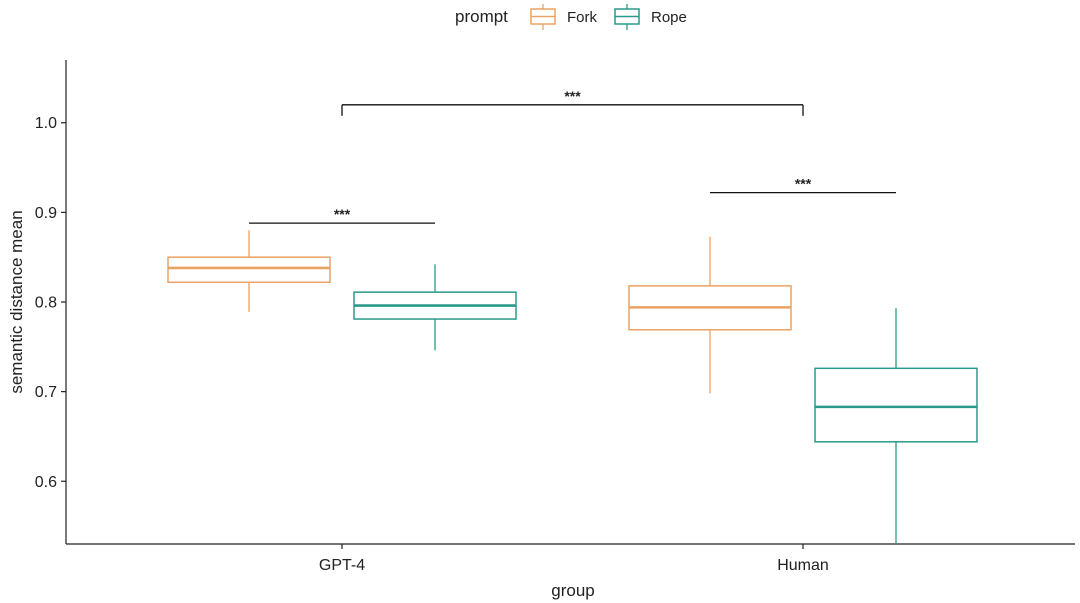 The width and height of the screenshot is (1080, 603). Describe the element at coordinates (481, 16) in the screenshot. I see `legend-title: prompt` at that location.